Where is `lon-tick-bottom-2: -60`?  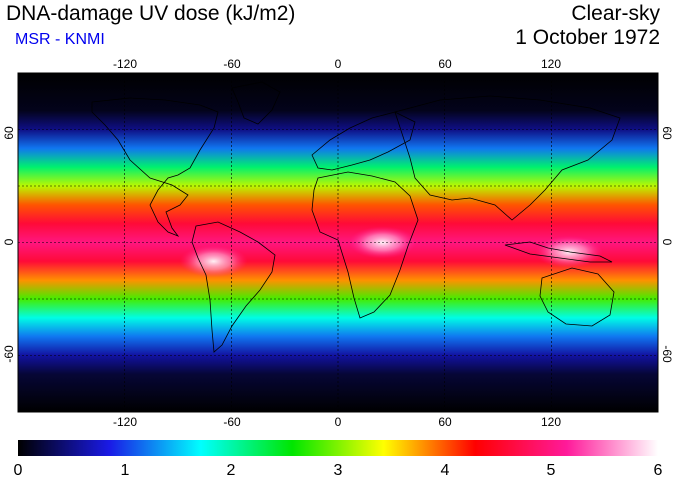
lon-tick-bottom-2: -60 is located at coordinates (232, 422).